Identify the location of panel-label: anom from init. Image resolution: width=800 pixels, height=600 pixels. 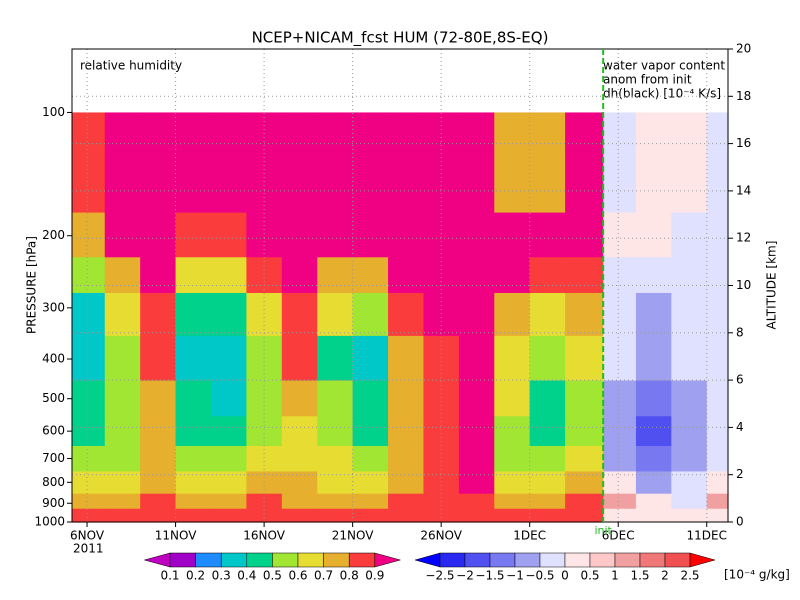
(647, 80).